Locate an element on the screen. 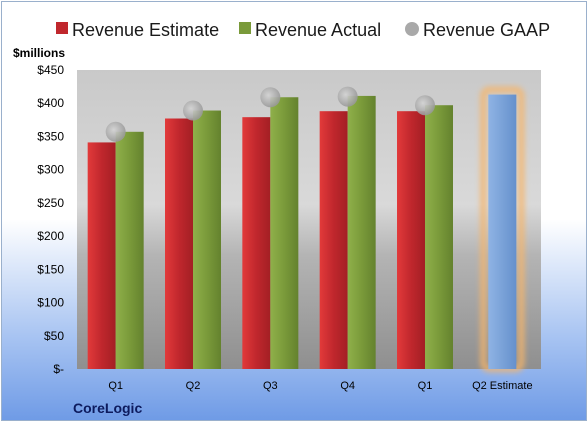 This screenshot has width=588, height=424. y-tick-label: $- is located at coordinates (58, 369).